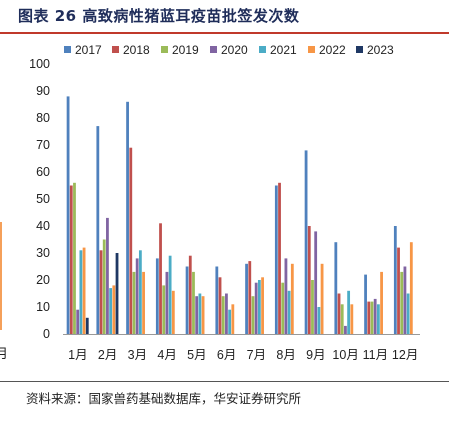 The height and width of the screenshot is (424, 449). I want to click on legend-label-2019: 2019, so click(185, 50).